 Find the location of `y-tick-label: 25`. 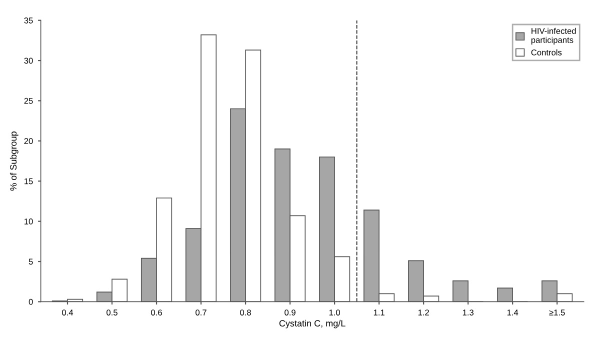

y-tick-label: 25 is located at coordinates (28, 101).